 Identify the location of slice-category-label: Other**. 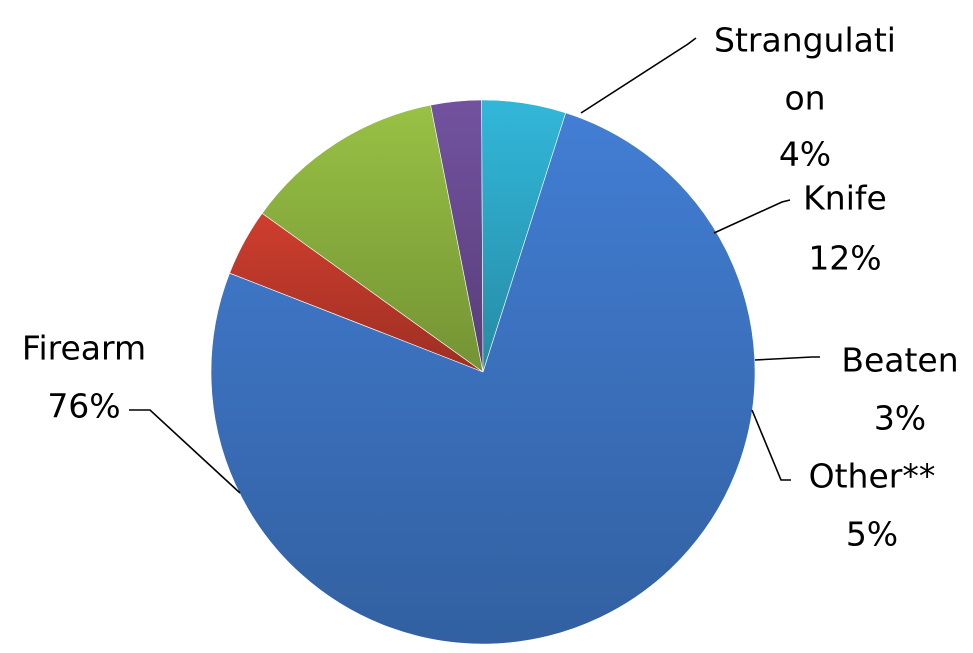
(872, 476).